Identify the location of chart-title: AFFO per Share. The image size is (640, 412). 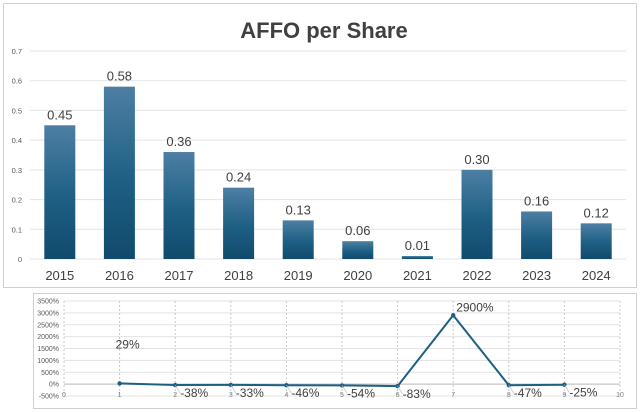
(323, 30).